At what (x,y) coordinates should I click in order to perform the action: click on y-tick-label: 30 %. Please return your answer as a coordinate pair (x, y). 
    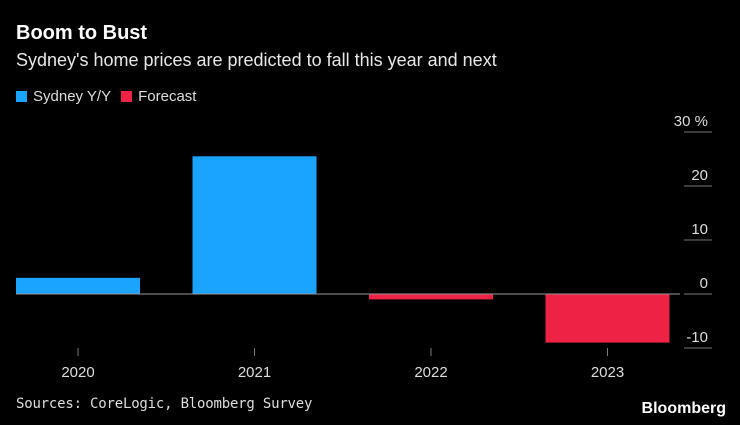
    Looking at the image, I should click on (691, 121).